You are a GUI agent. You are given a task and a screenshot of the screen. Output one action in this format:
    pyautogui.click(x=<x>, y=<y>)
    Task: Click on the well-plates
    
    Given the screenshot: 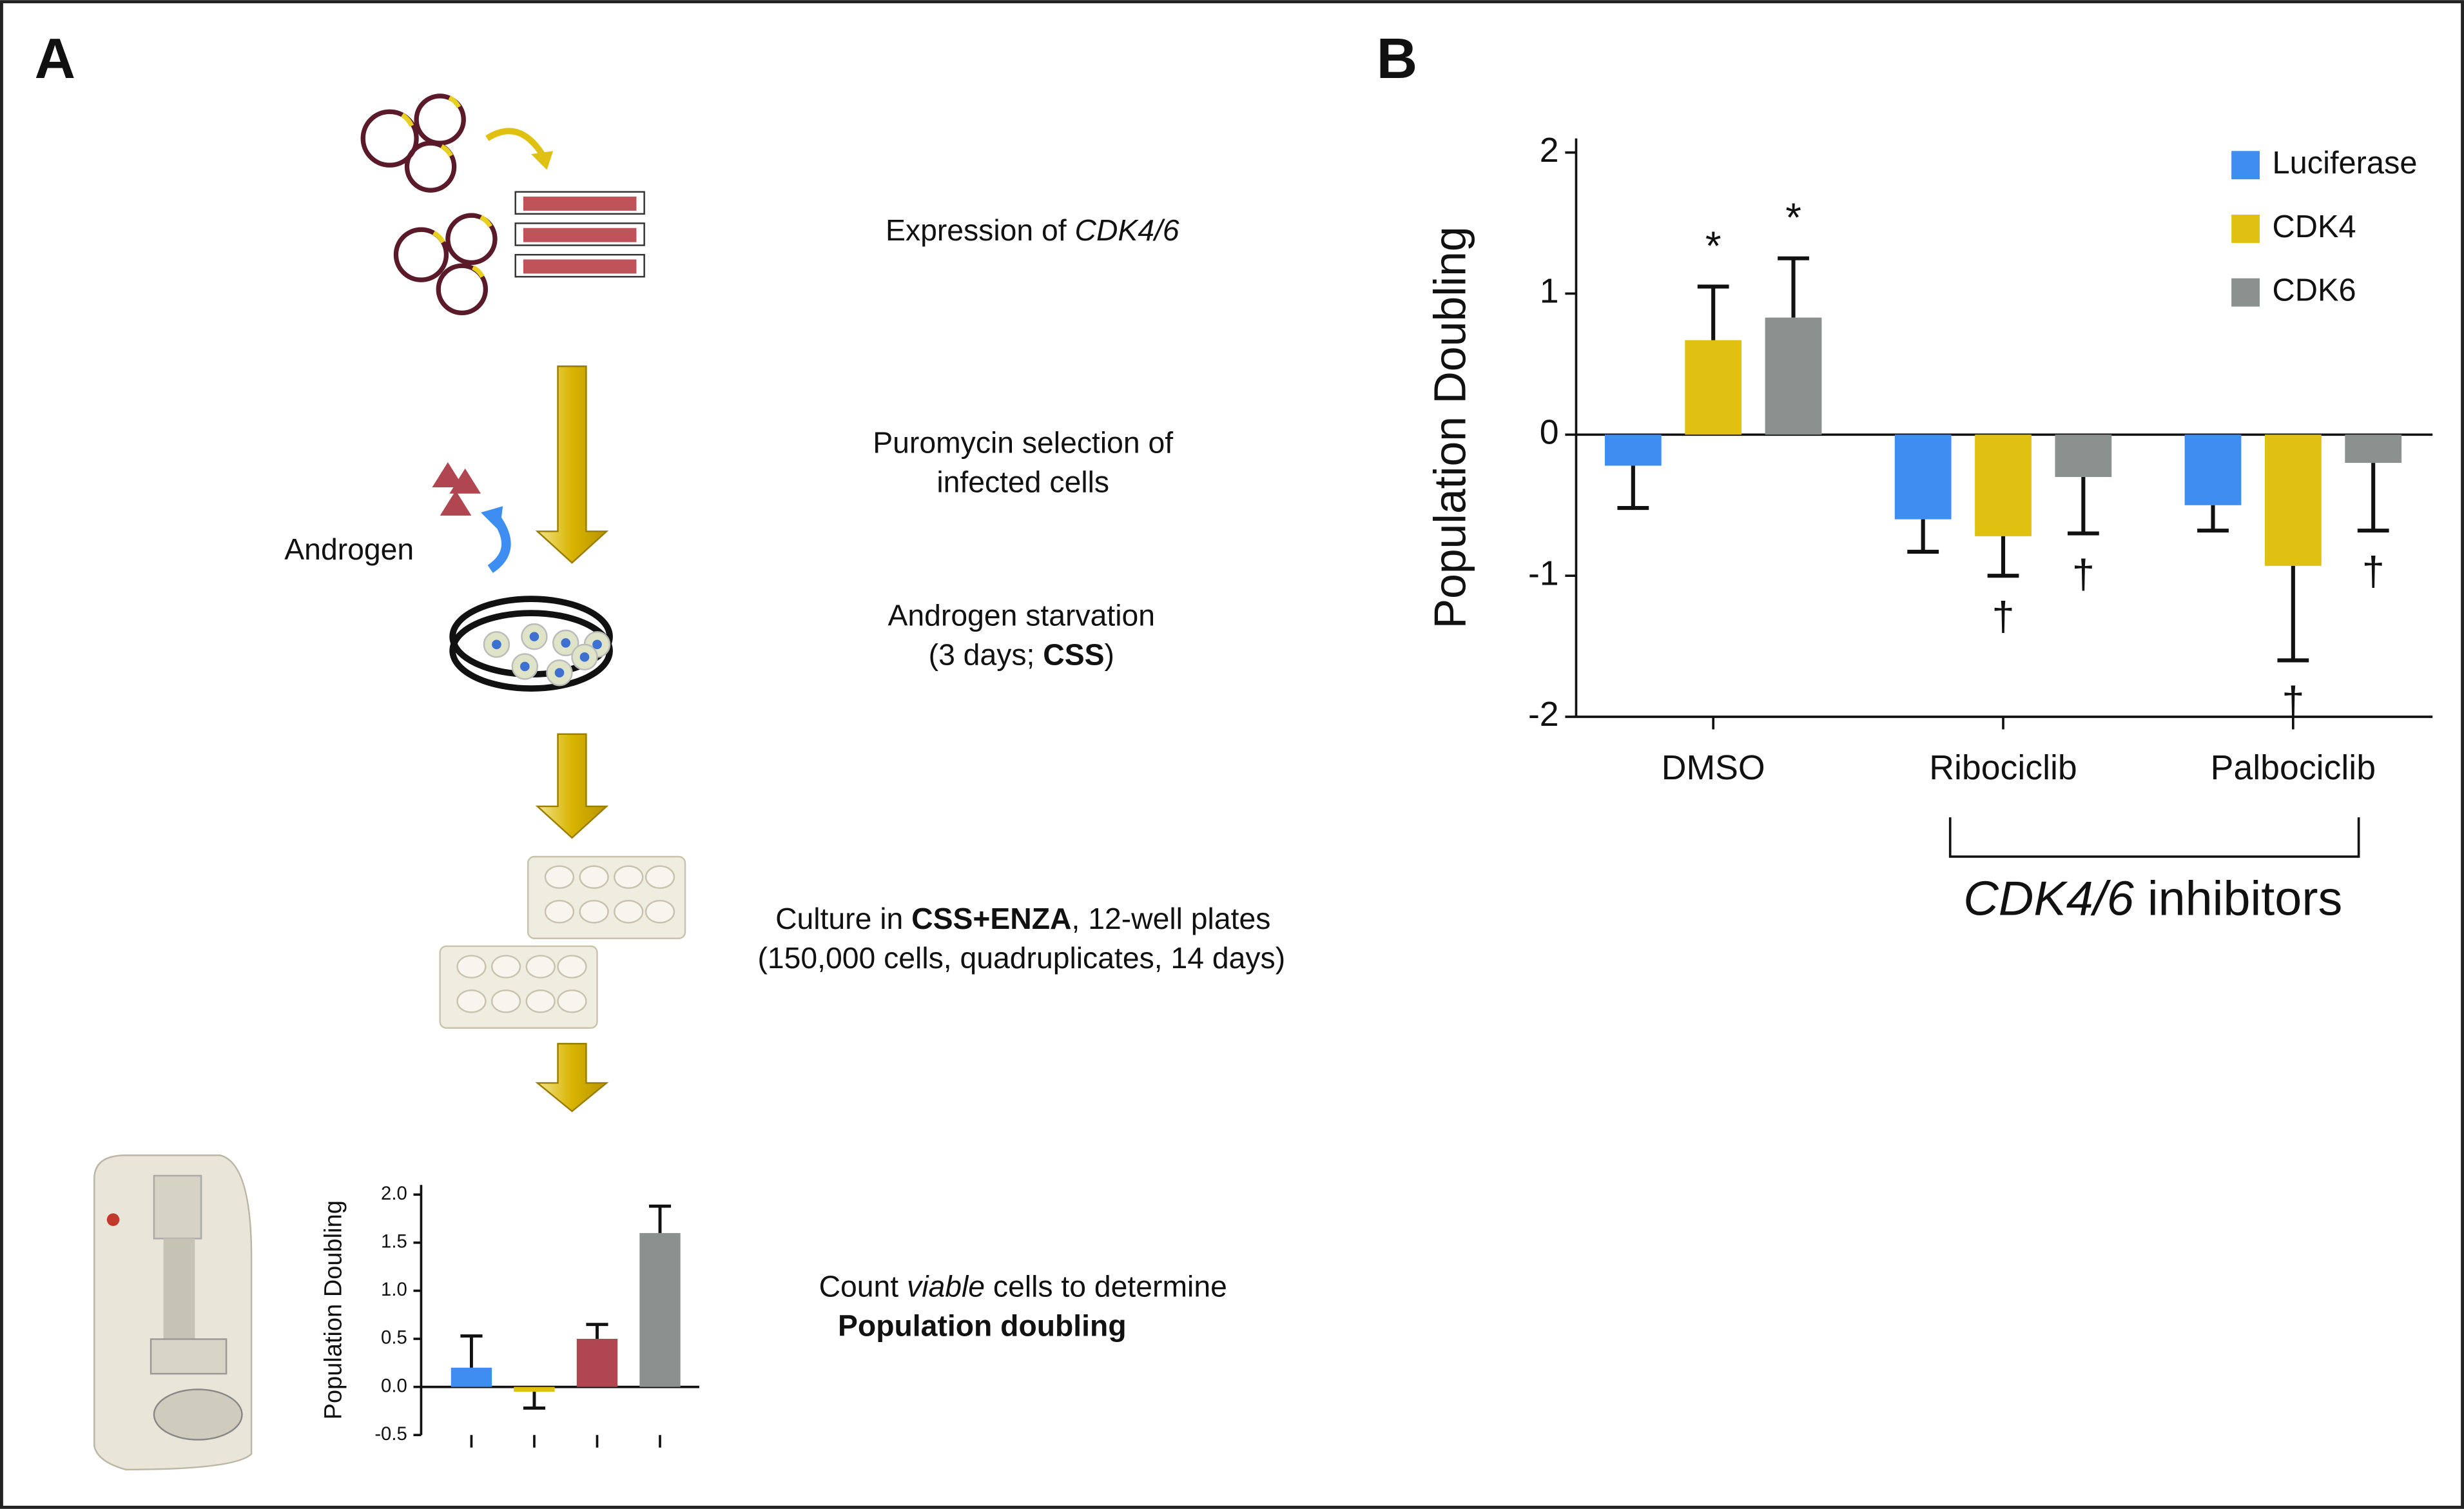 What is the action you would take?
    pyautogui.click(x=563, y=942)
    